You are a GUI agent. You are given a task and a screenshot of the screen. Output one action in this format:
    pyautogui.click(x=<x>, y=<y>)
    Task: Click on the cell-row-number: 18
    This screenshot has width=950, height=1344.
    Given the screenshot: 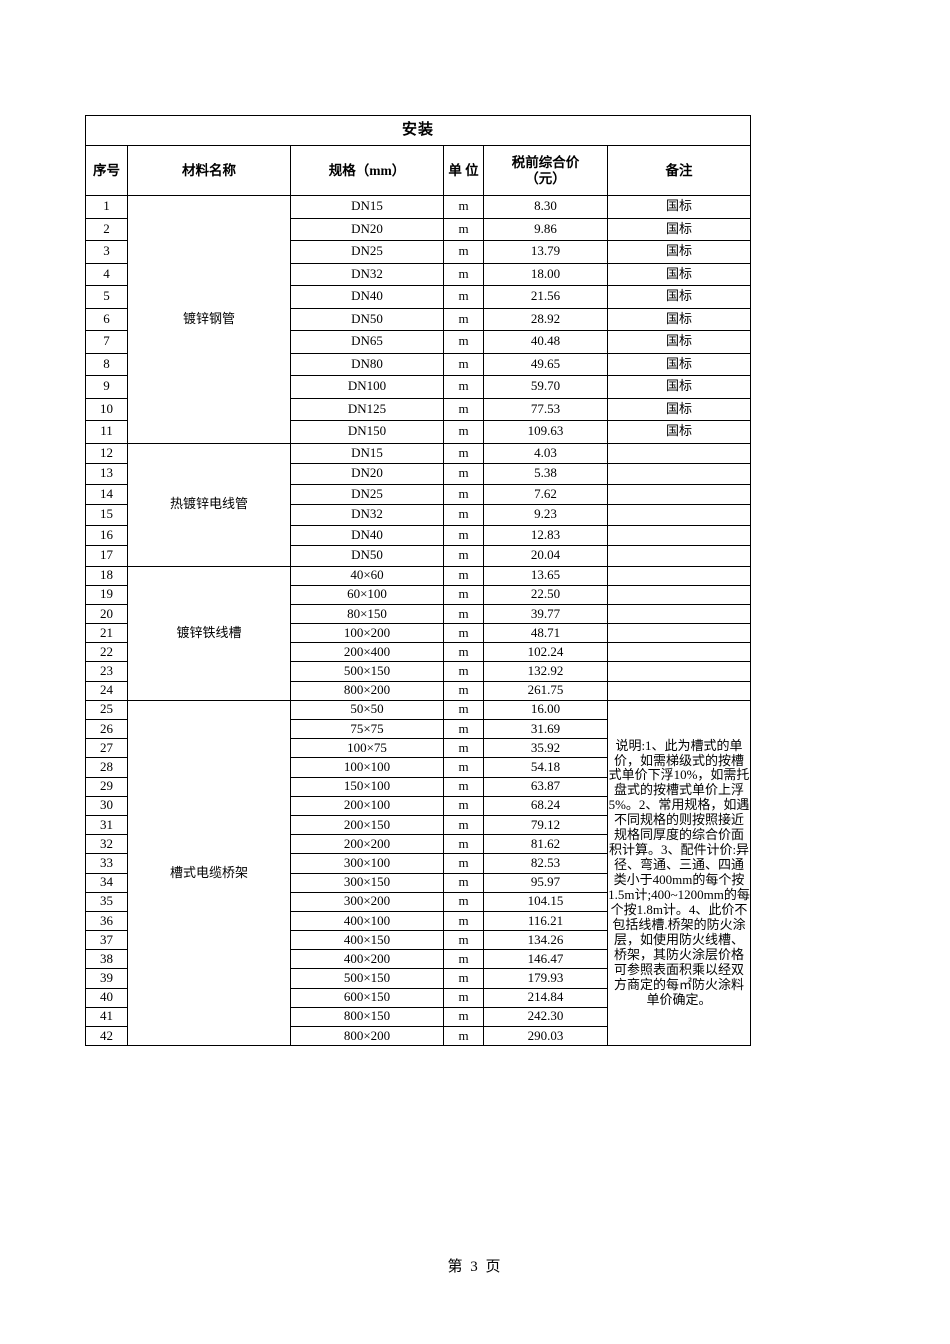 What is the action you would take?
    pyautogui.click(x=106, y=575)
    